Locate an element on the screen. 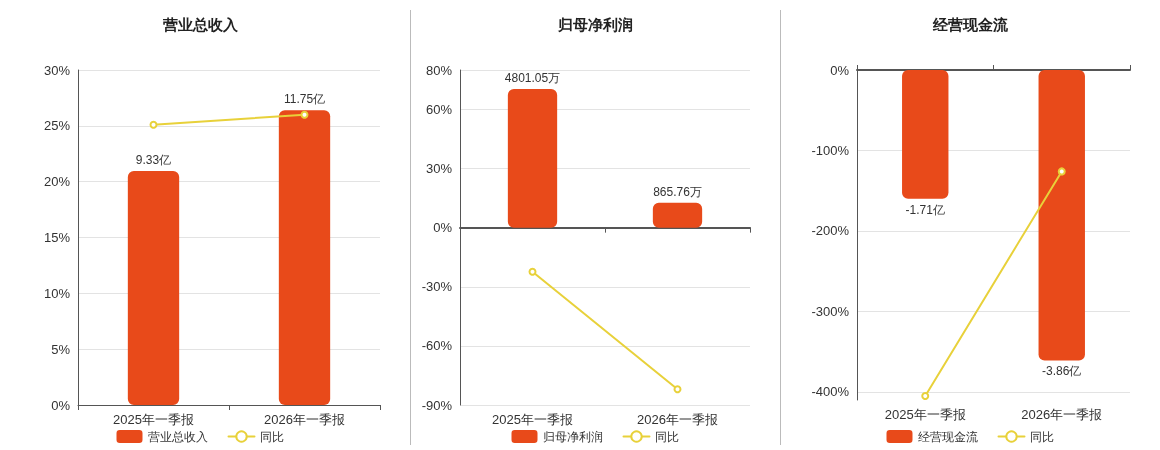  y-tick-label: 20% is located at coordinates (57, 182).